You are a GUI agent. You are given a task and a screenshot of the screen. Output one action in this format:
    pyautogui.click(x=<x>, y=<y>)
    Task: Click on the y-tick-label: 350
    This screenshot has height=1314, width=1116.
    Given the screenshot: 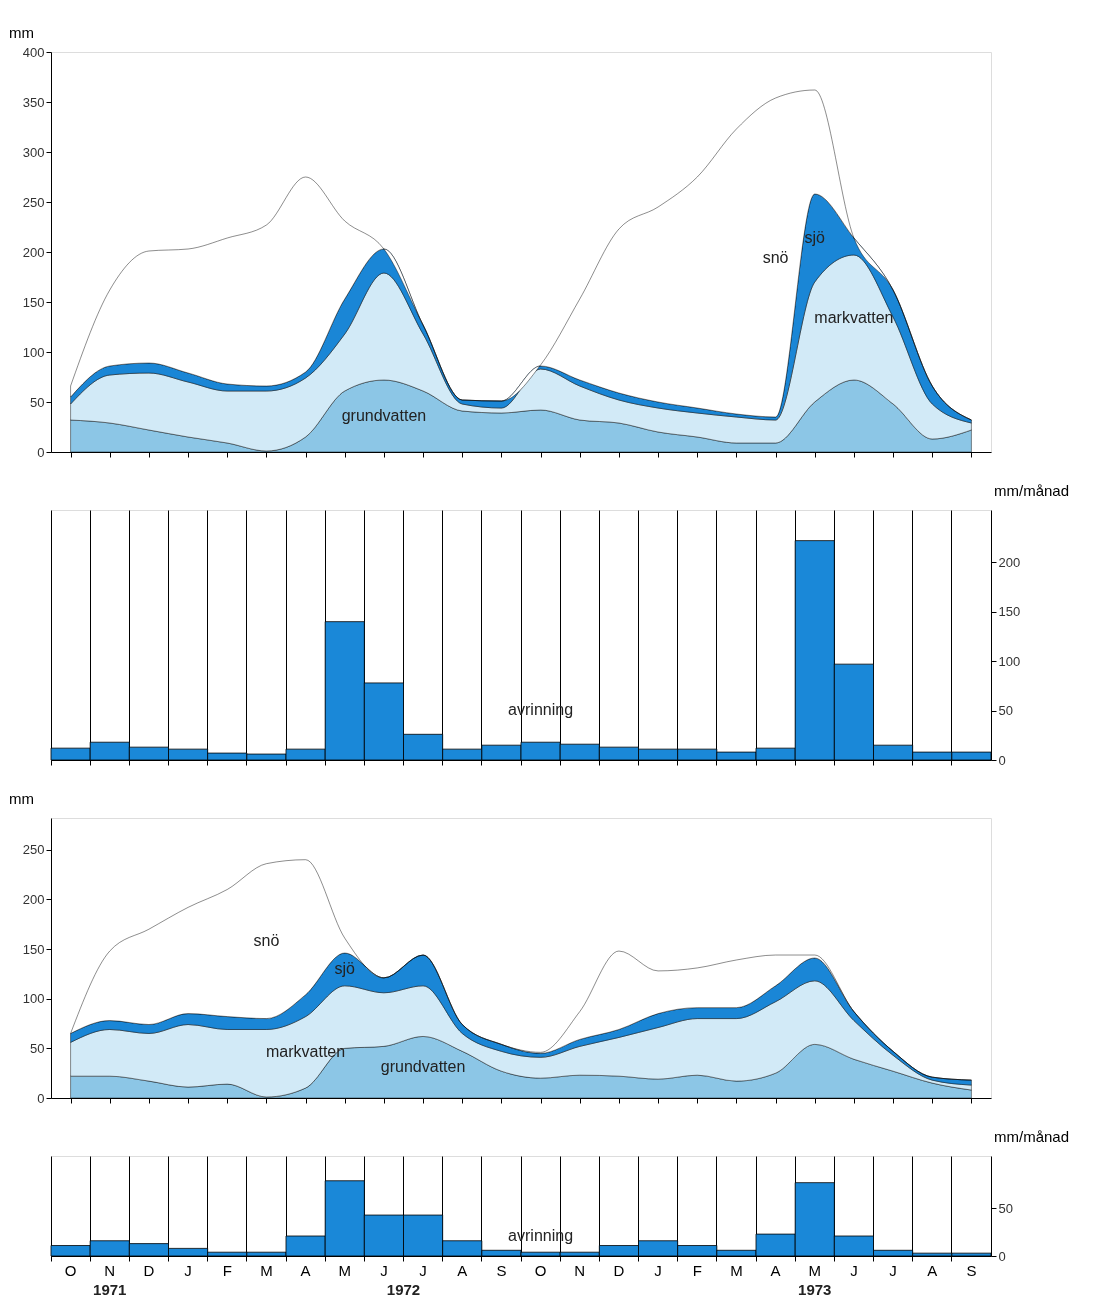 What is the action you would take?
    pyautogui.click(x=33, y=102)
    